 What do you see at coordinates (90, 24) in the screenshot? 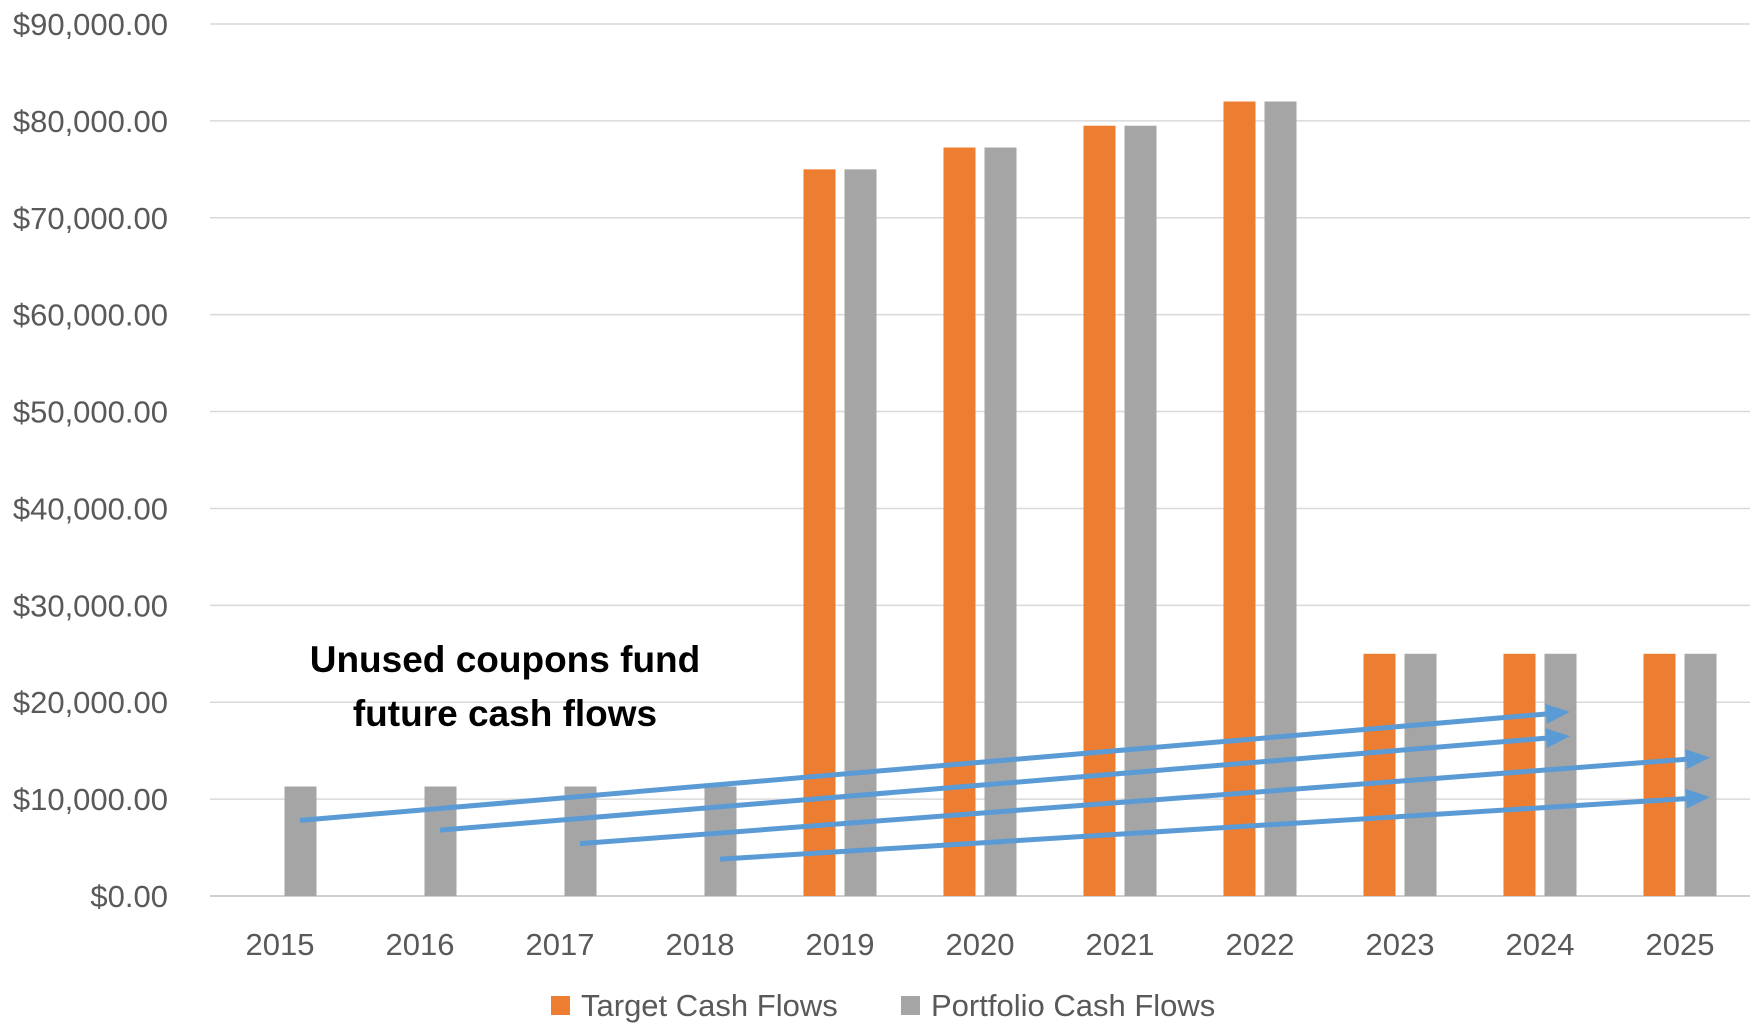
I see `y-tick-label: $90,000.00` at bounding box center [90, 24].